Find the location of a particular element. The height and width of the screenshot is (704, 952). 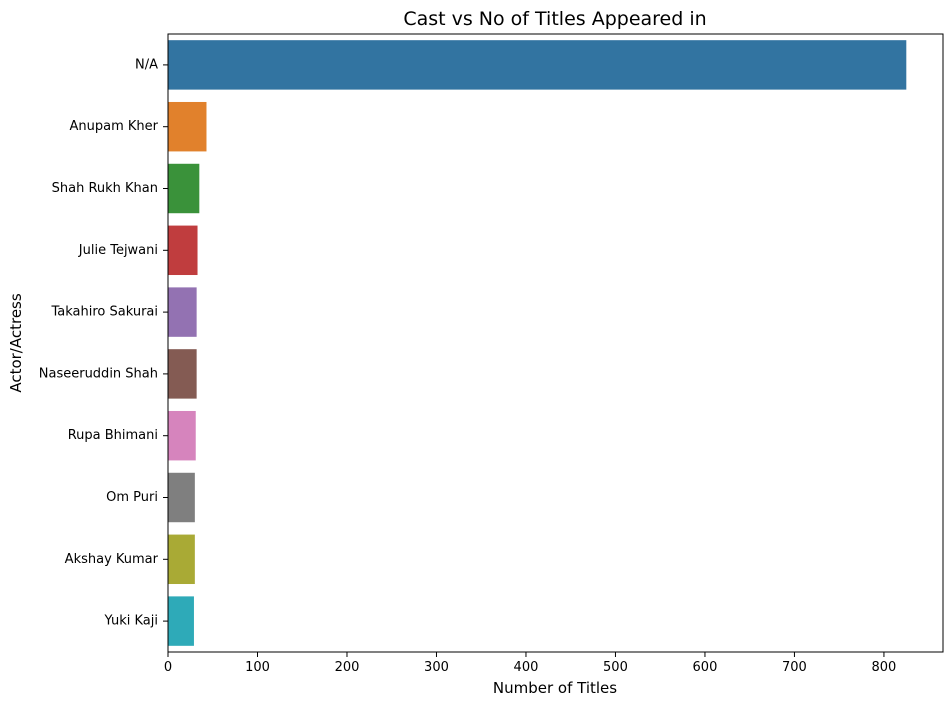

x-tick-label: 200 is located at coordinates (347, 667).